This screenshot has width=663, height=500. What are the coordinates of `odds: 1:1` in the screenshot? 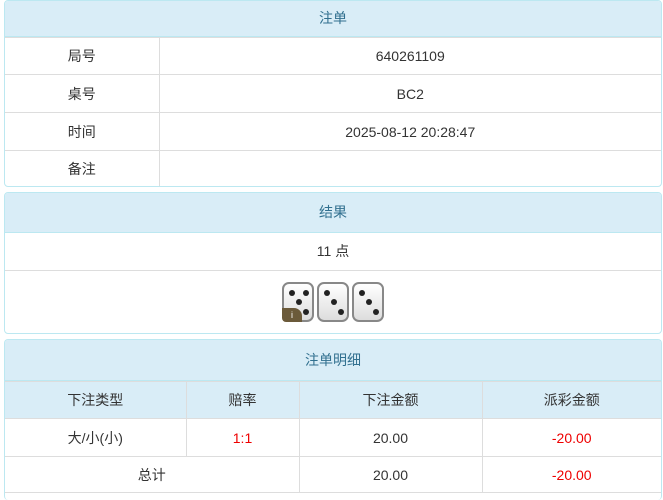 It's located at (242, 437).